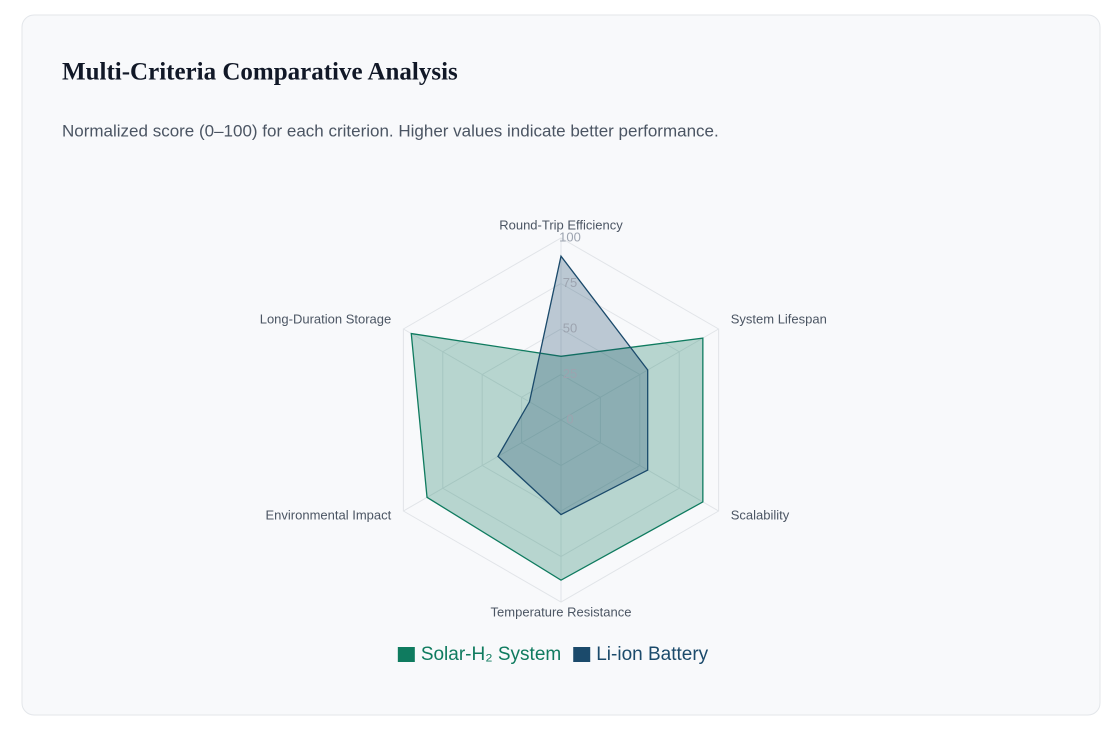 The width and height of the screenshot is (1115, 729). Describe the element at coordinates (326, 318) in the screenshot. I see `axis-label: Long-Duration Storage` at that location.